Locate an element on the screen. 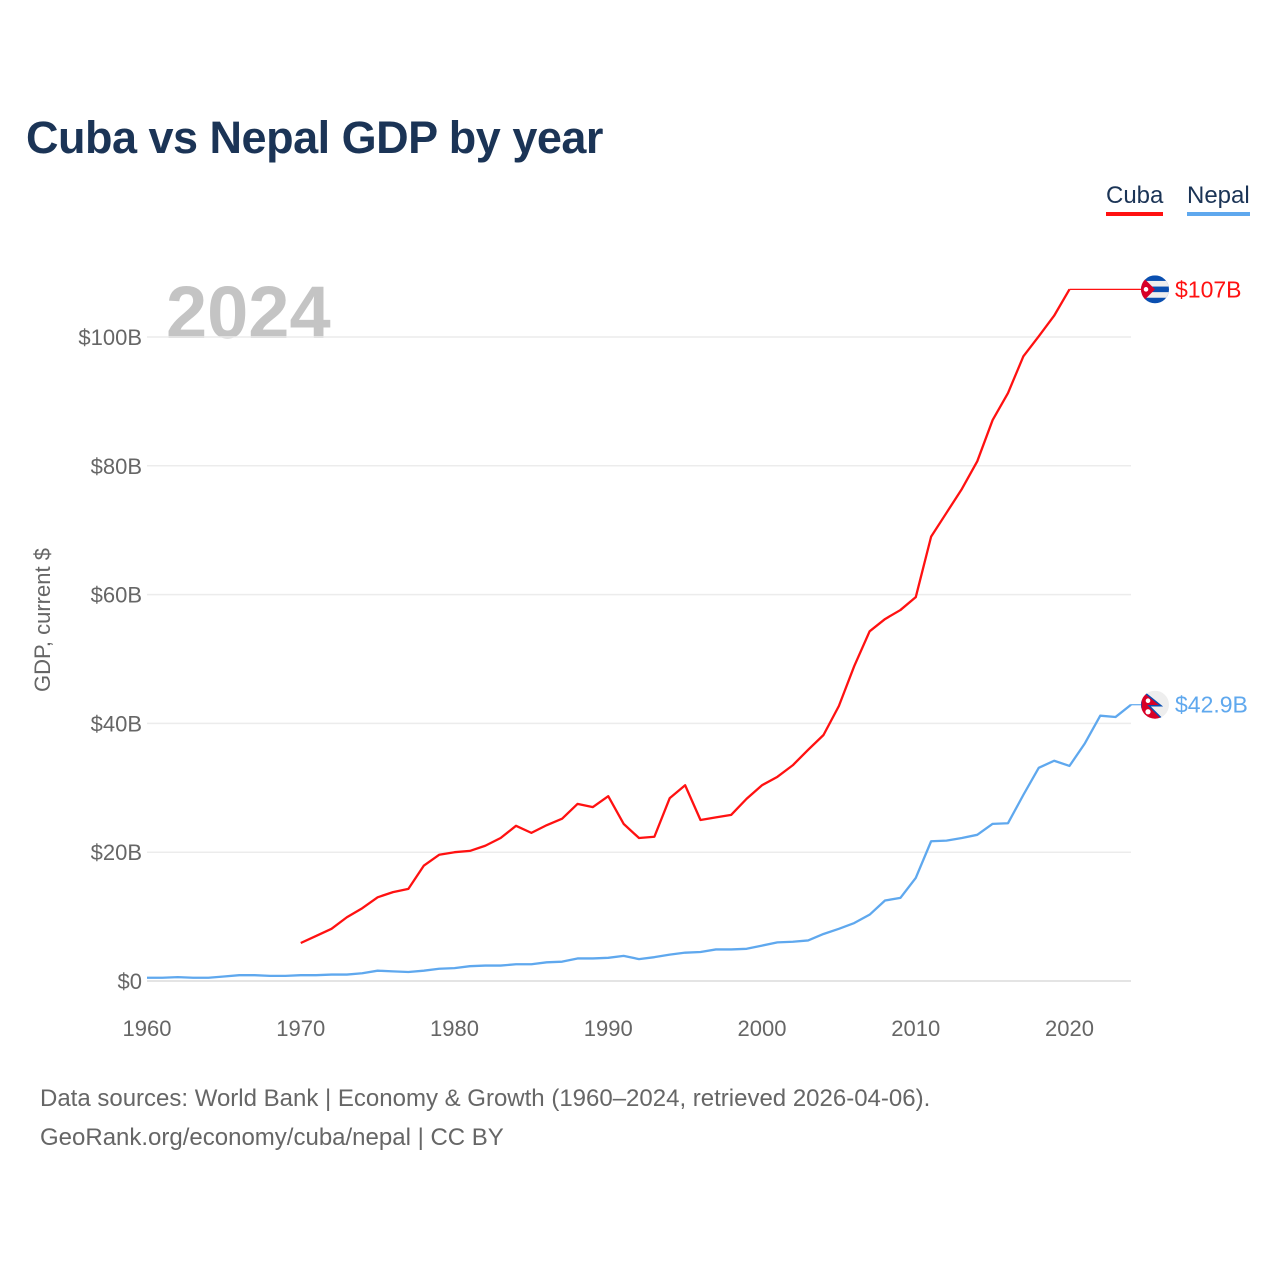 The height and width of the screenshot is (1280, 1280). flag-star is located at coordinates (1146, 289).